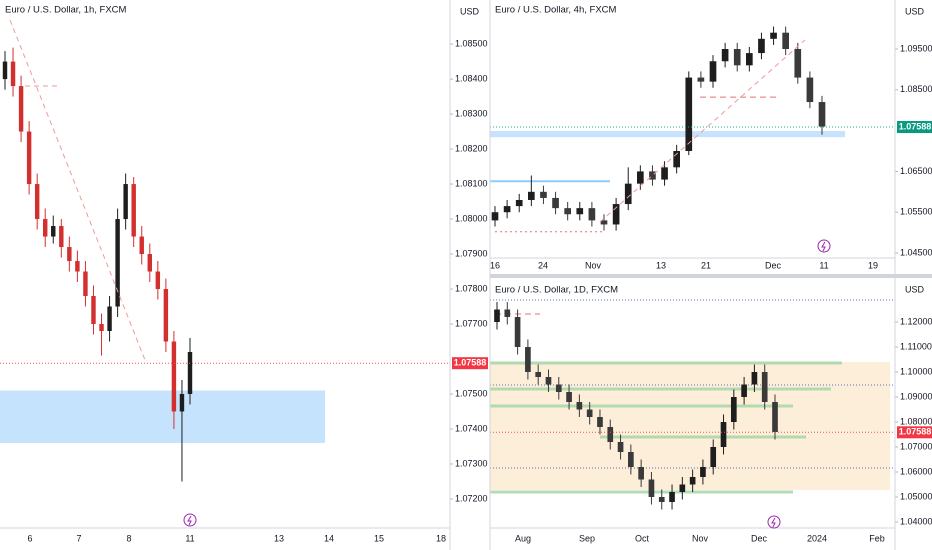  I want to click on x-tick-label: 15, so click(379, 538).